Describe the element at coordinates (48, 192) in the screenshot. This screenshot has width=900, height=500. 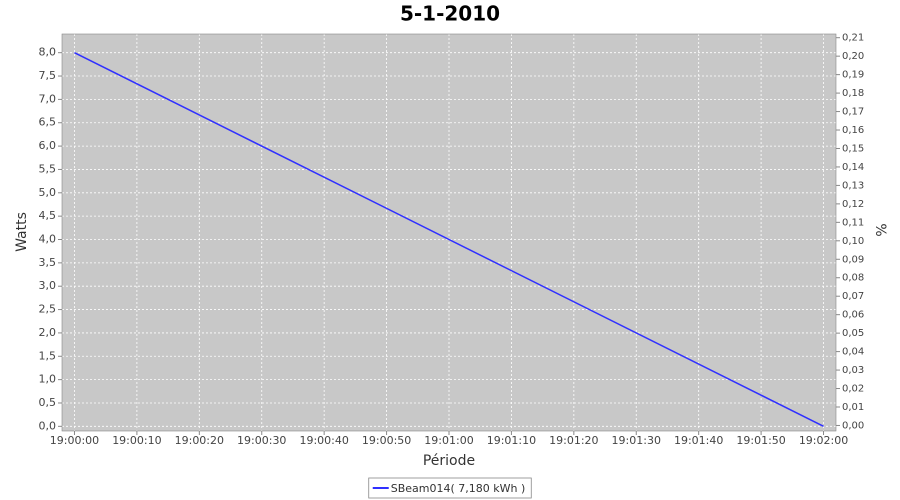
I see `y-tick-label: 5,0` at that location.